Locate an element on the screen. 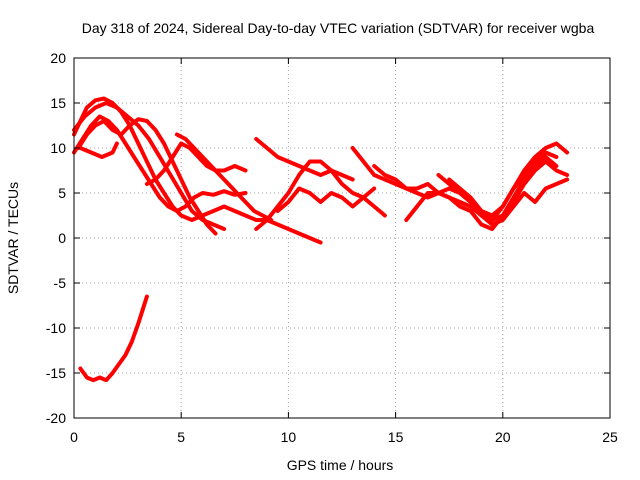  y-tick-label: 20 is located at coordinates (58, 58).